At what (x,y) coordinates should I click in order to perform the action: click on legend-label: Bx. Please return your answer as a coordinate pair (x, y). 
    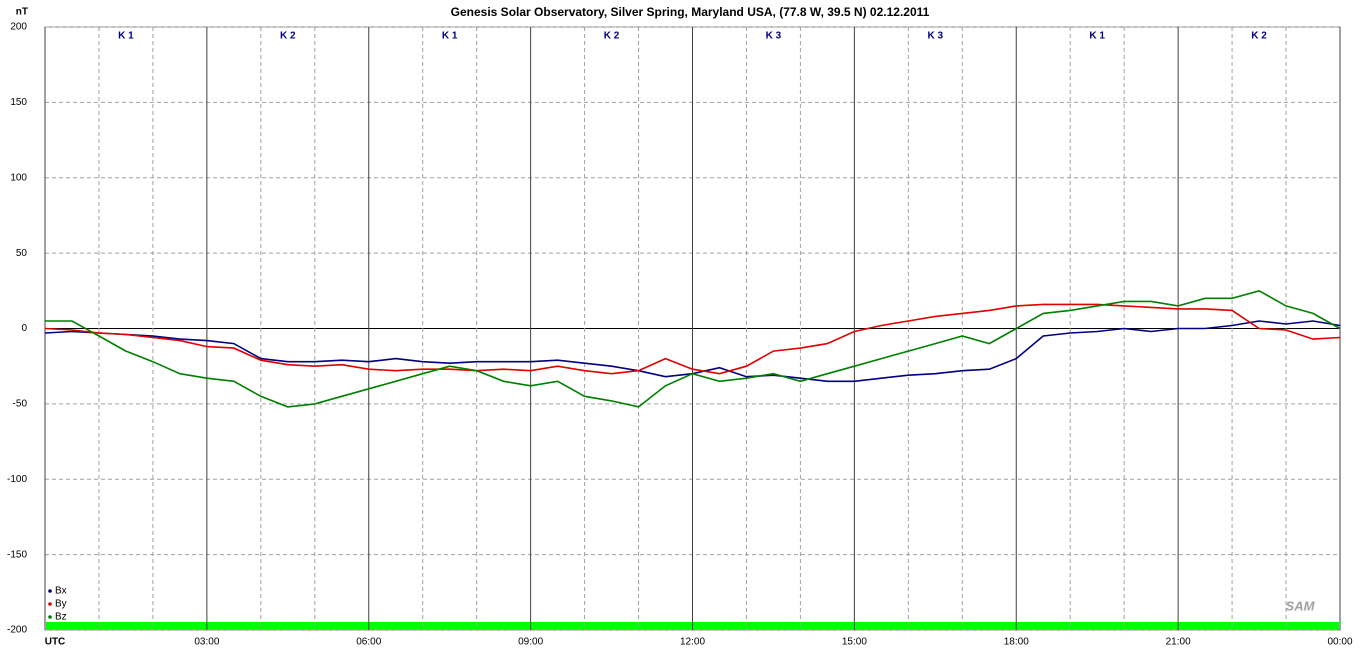
    Looking at the image, I should click on (61, 591).